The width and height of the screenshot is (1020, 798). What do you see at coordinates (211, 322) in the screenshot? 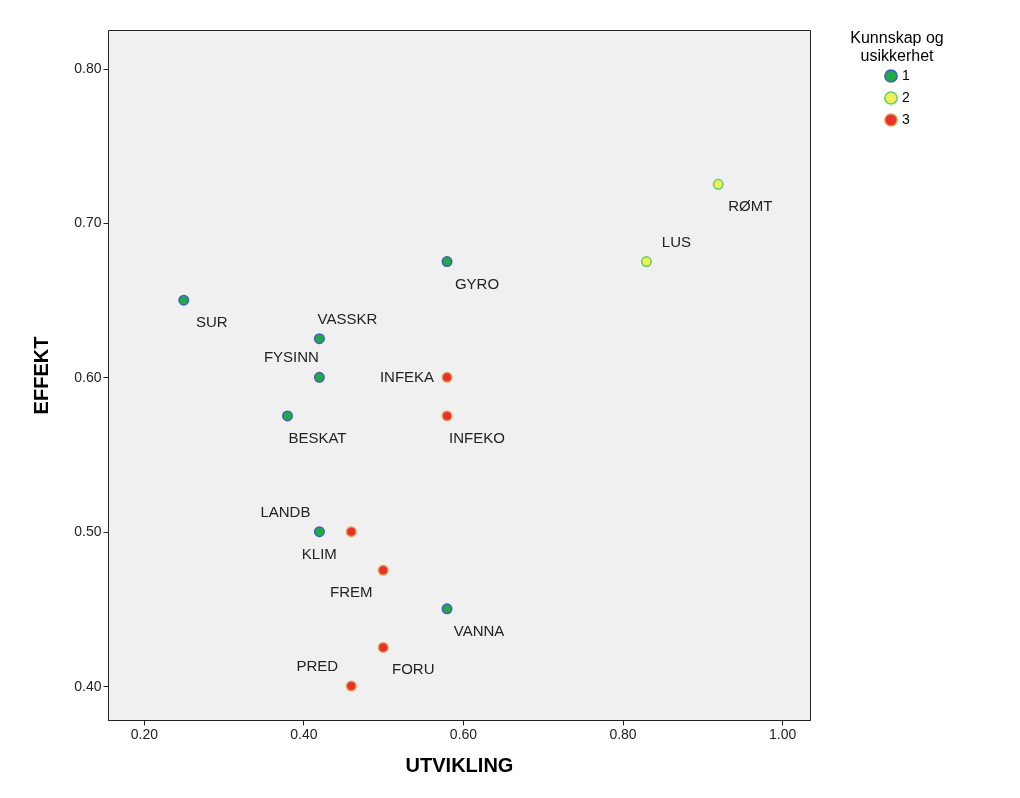
I see `annotation: SUR` at bounding box center [211, 322].